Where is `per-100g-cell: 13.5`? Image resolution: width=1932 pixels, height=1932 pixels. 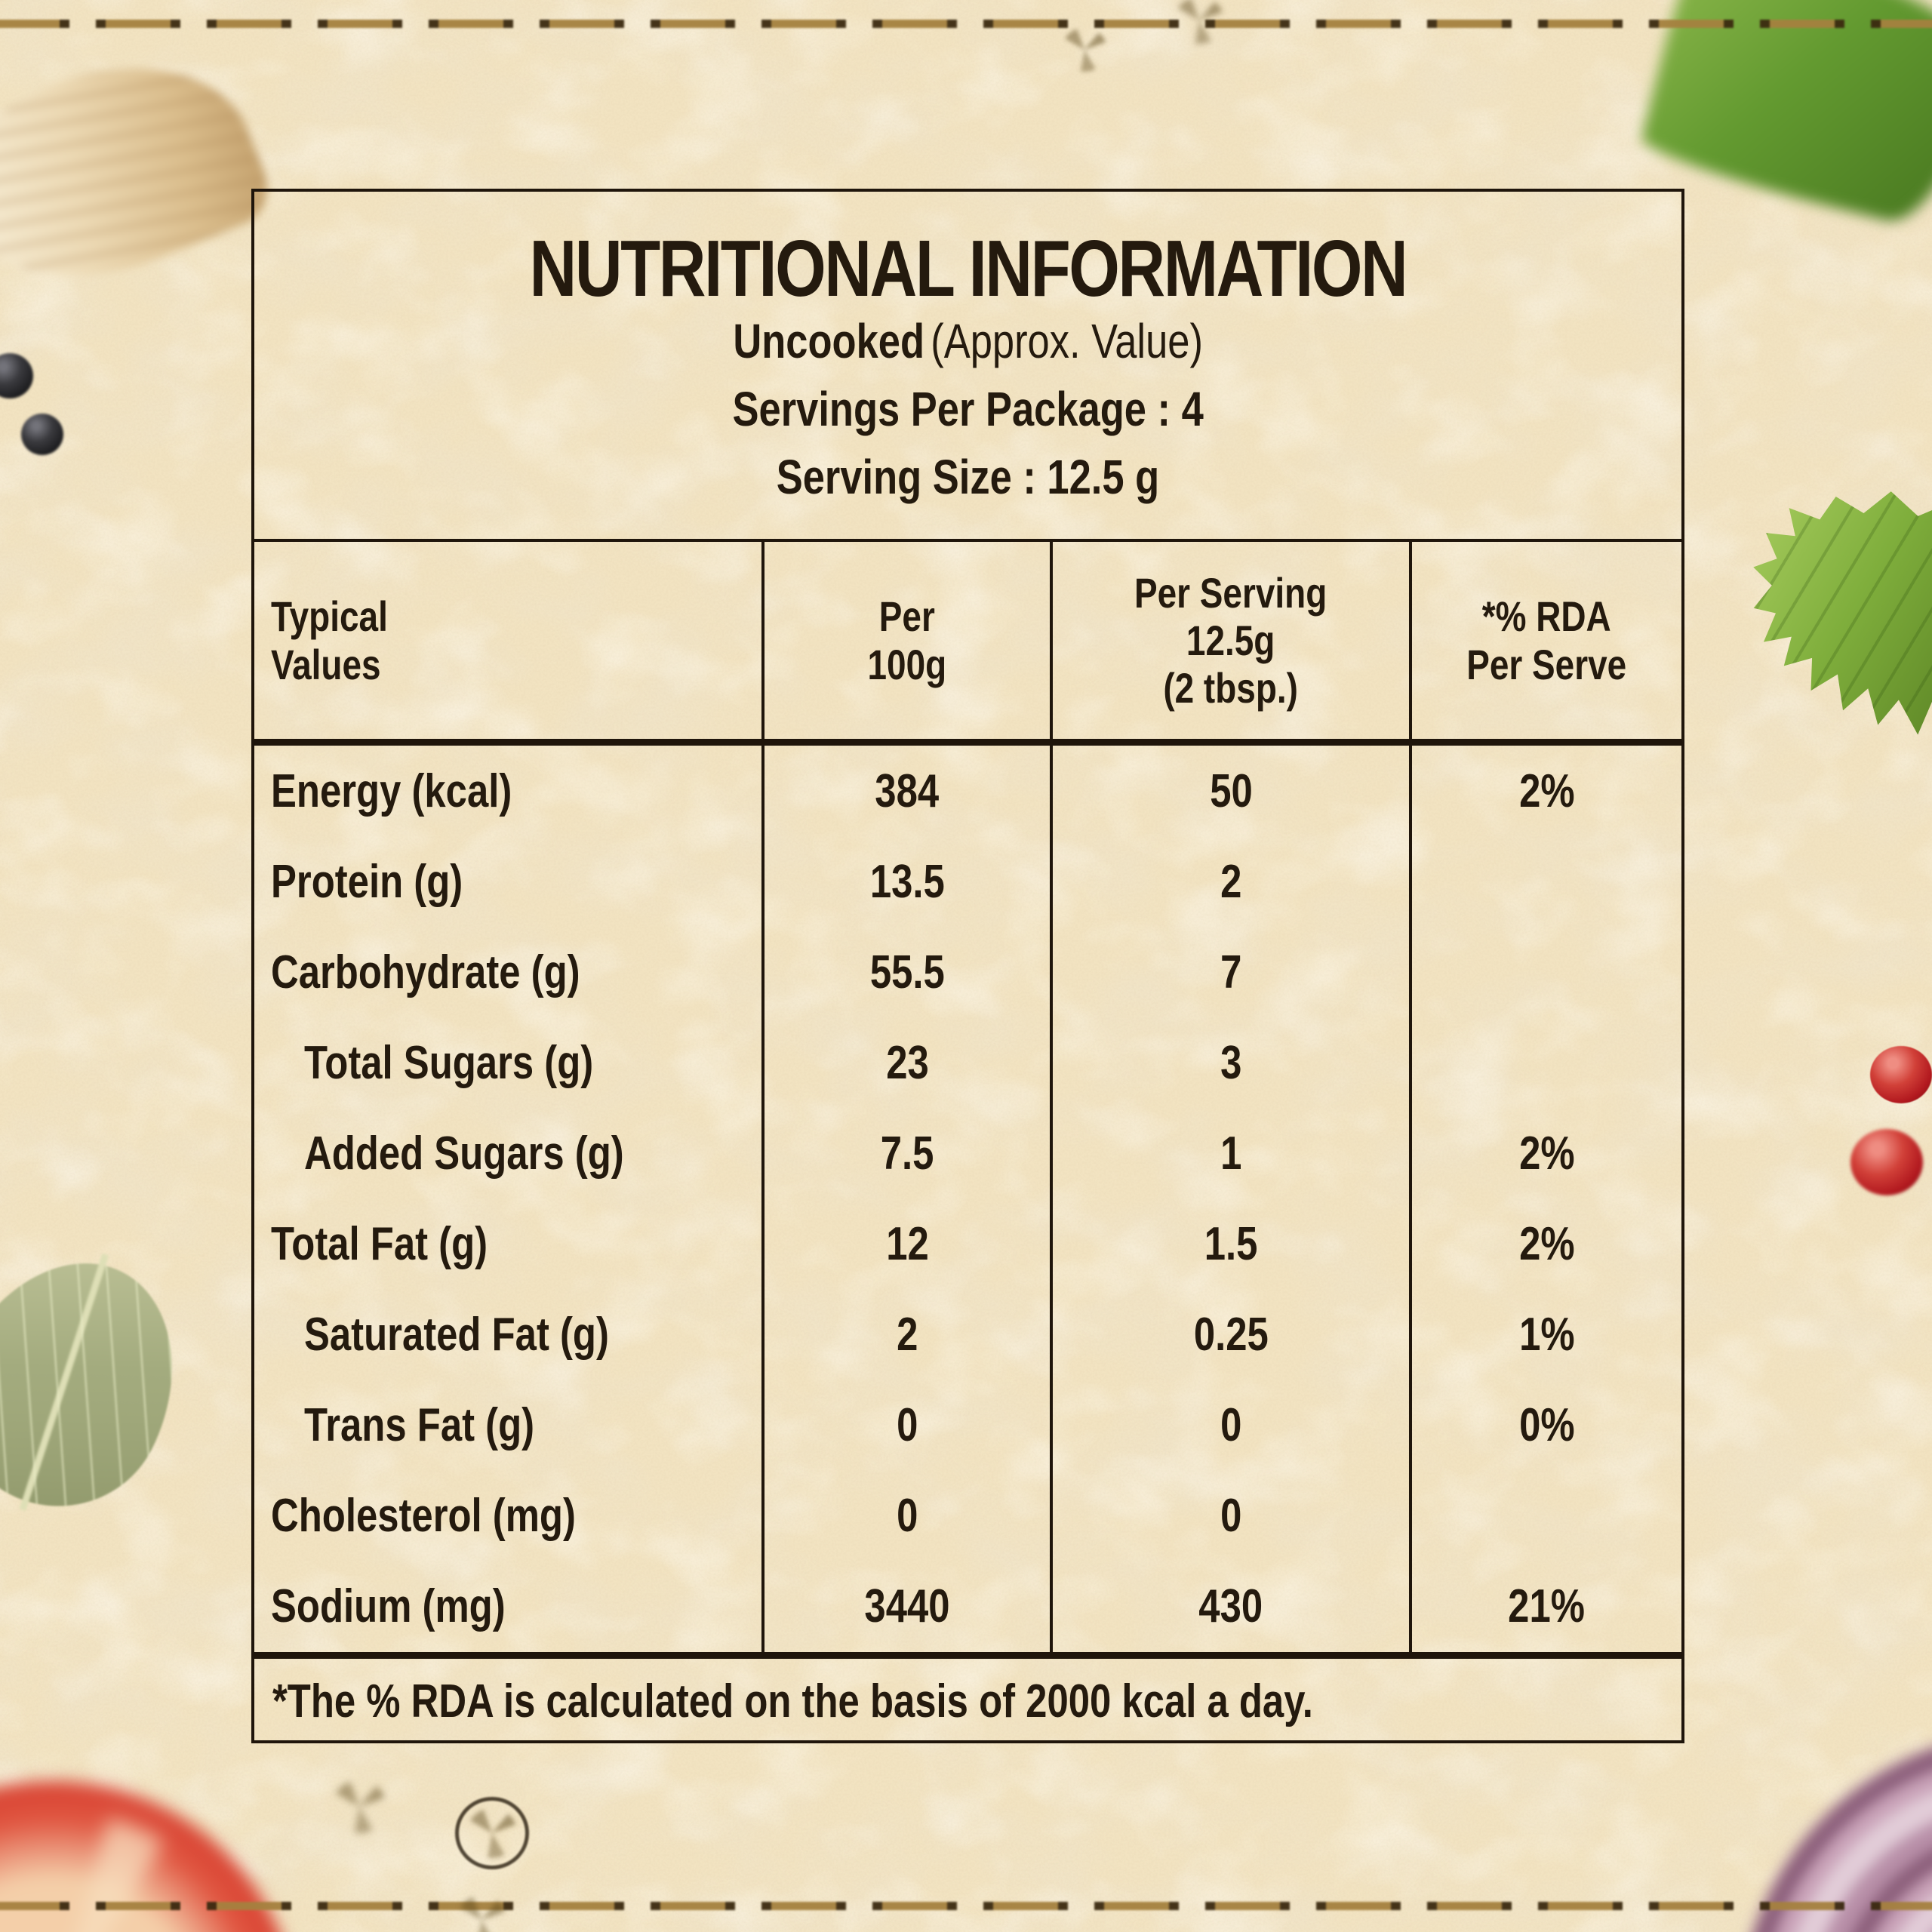
per-100g-cell: 13.5 is located at coordinates (908, 882).